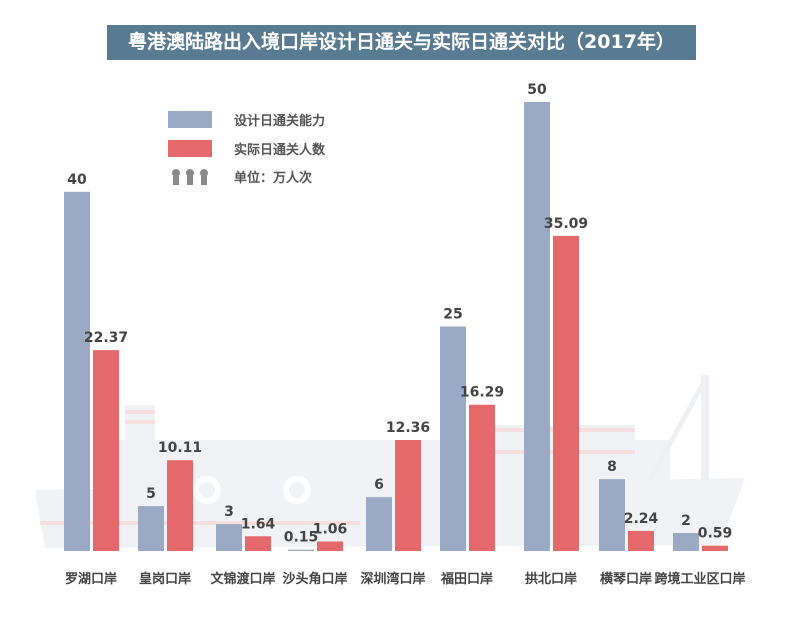 This screenshot has width=800, height=618. I want to click on legend-label-actual: 实际日通关人数, so click(280, 150).